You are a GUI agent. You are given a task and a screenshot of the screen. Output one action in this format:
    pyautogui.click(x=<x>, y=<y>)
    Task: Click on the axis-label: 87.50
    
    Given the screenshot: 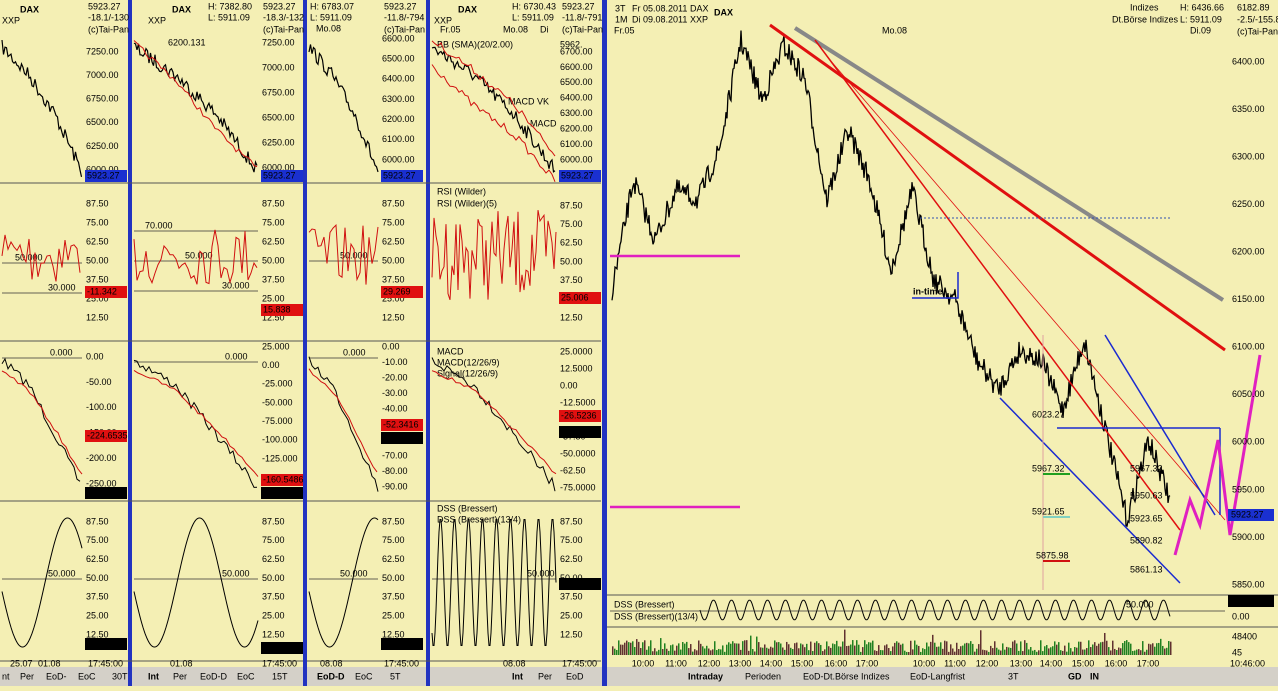 What is the action you would take?
    pyautogui.click(x=97, y=203)
    